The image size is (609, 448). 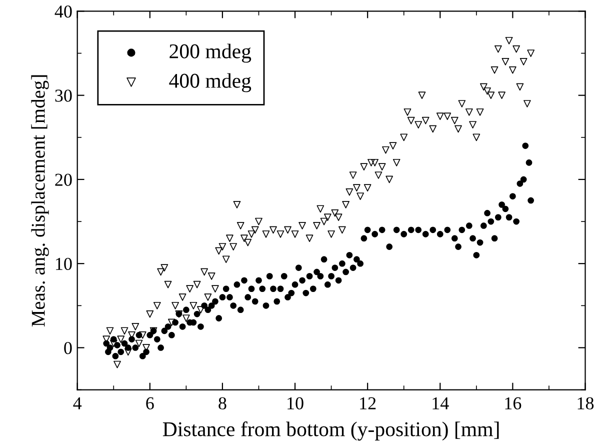 I want to click on x-tick-label: 16, so click(x=513, y=403).